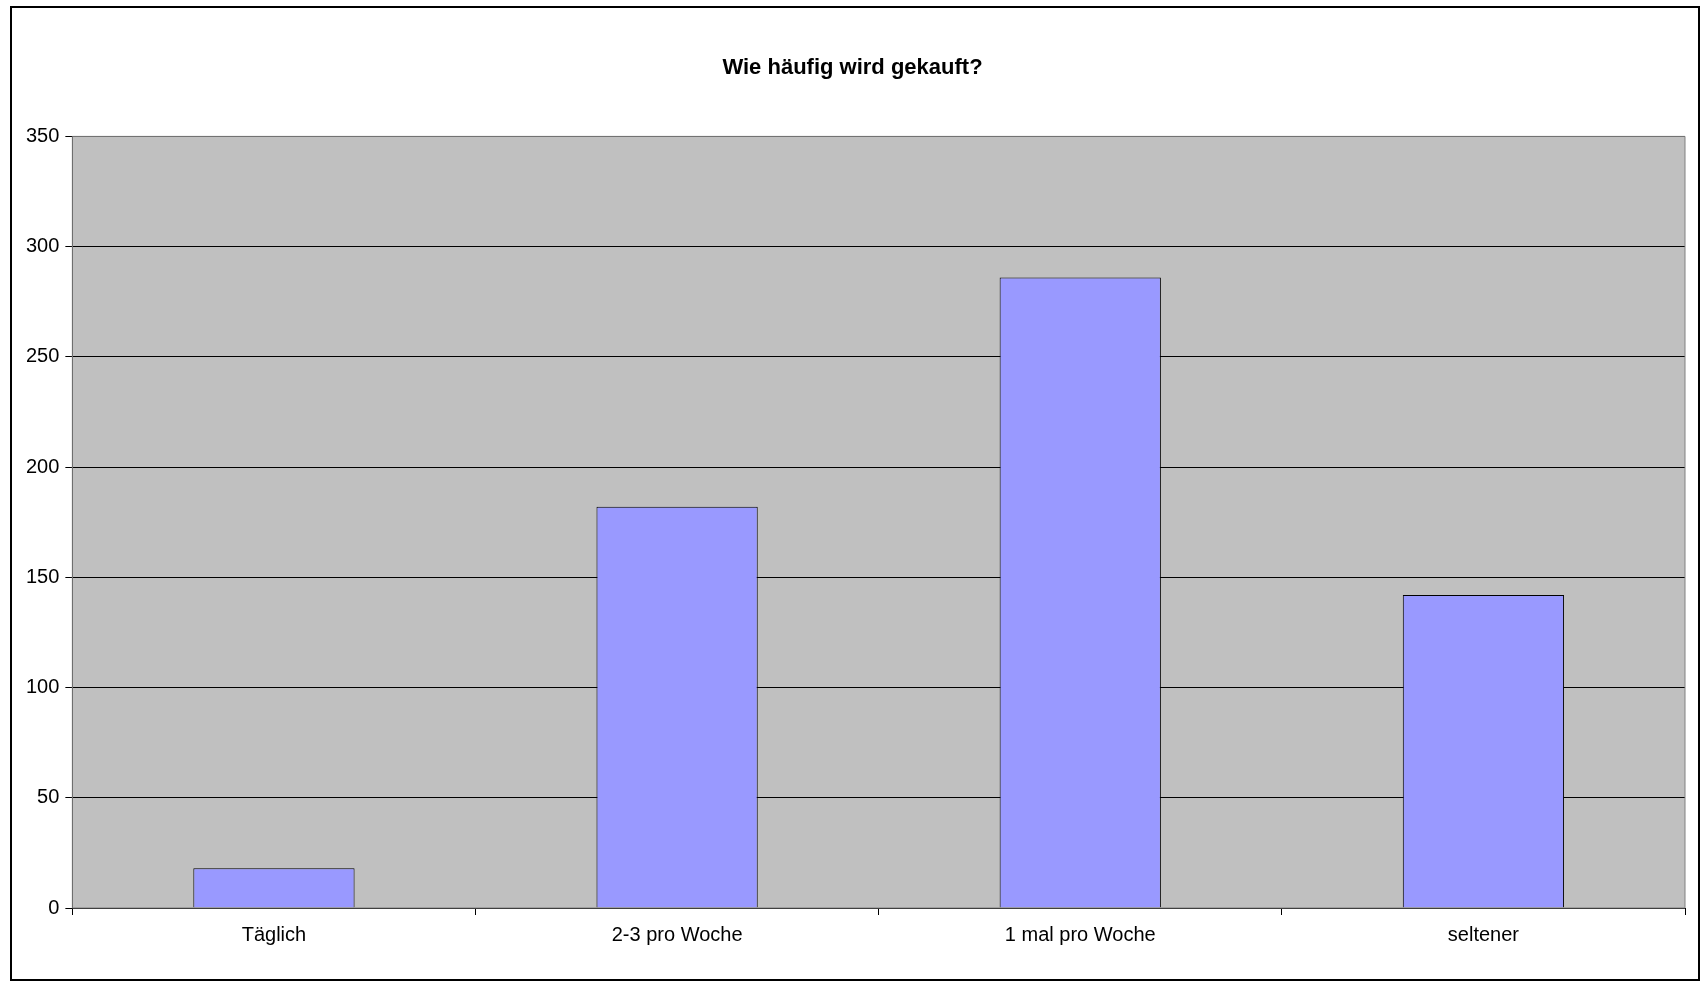 Image resolution: width=1707 pixels, height=985 pixels. What do you see at coordinates (48, 796) in the screenshot?
I see `y-tick-label: 50` at bounding box center [48, 796].